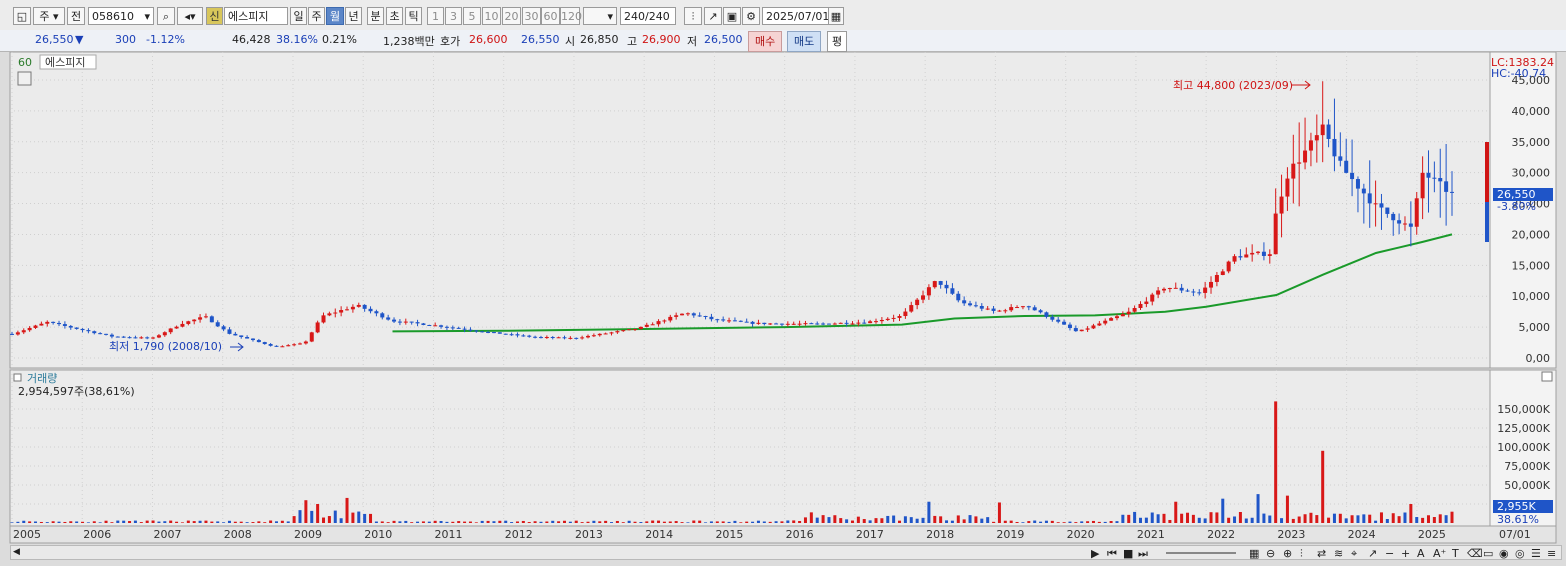  What do you see at coordinates (1201, 553) in the screenshot?
I see `zoom-slider` at bounding box center [1201, 553].